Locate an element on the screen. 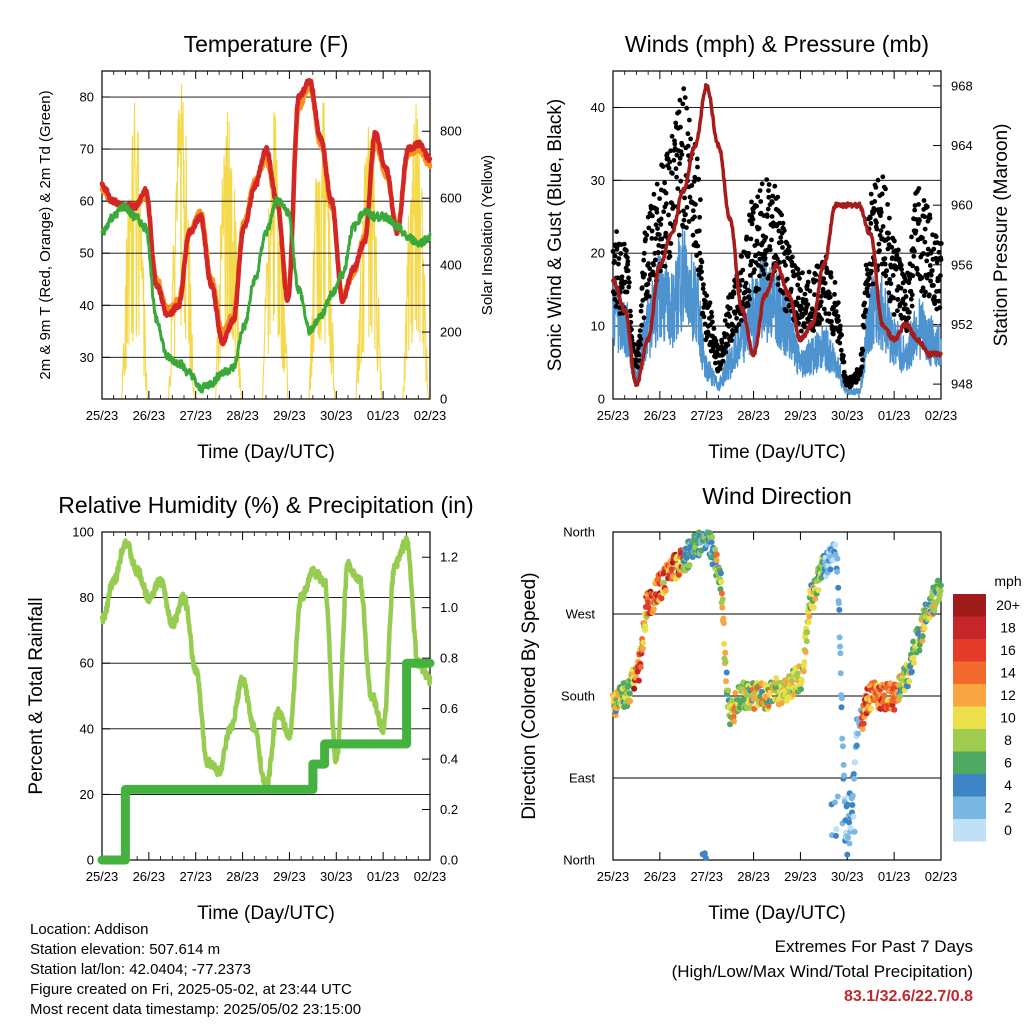  y-tick-label: 10 is located at coordinates (598, 326).